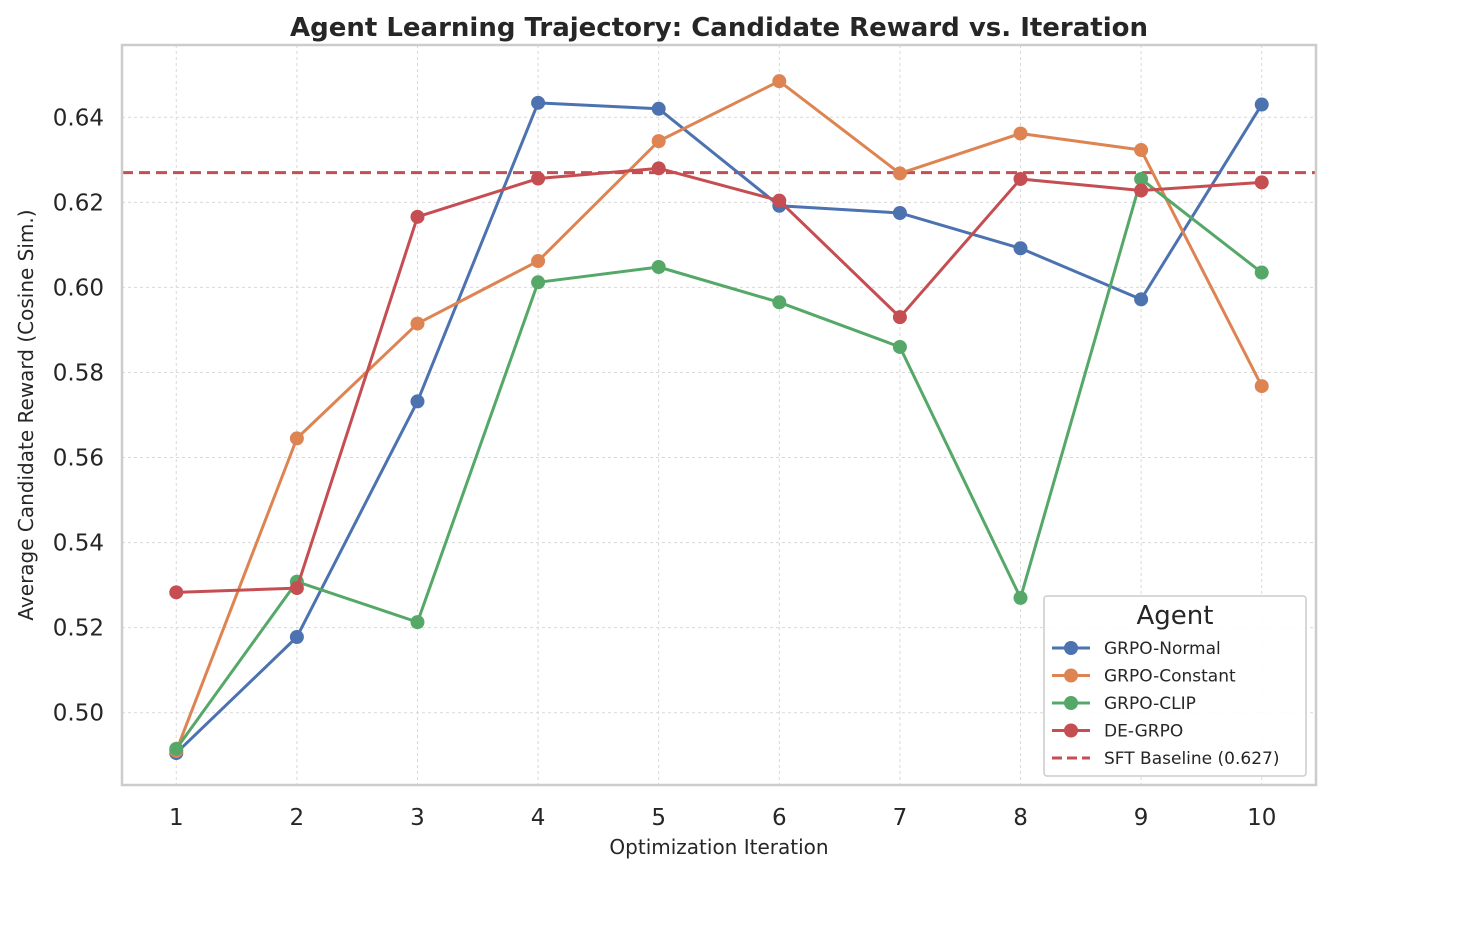 Image resolution: width=1468 pixels, height=933 pixels. What do you see at coordinates (78, 459) in the screenshot?
I see `y-tick-label: 0.56` at bounding box center [78, 459].